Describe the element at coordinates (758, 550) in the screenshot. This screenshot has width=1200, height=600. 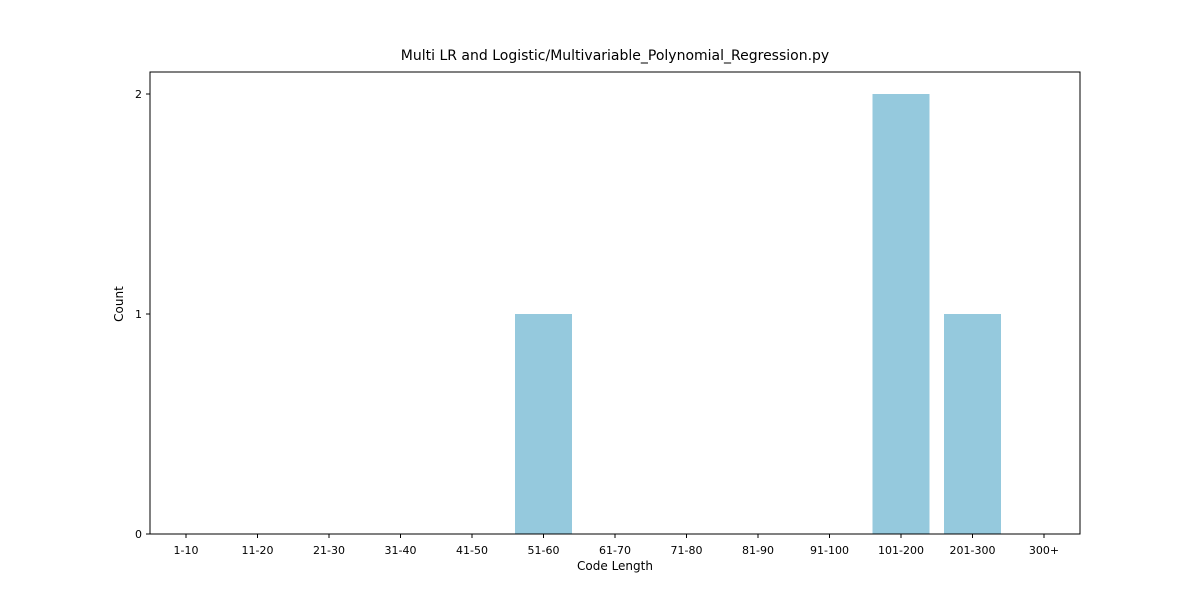
I see `x-tick-label: 81-90` at that location.